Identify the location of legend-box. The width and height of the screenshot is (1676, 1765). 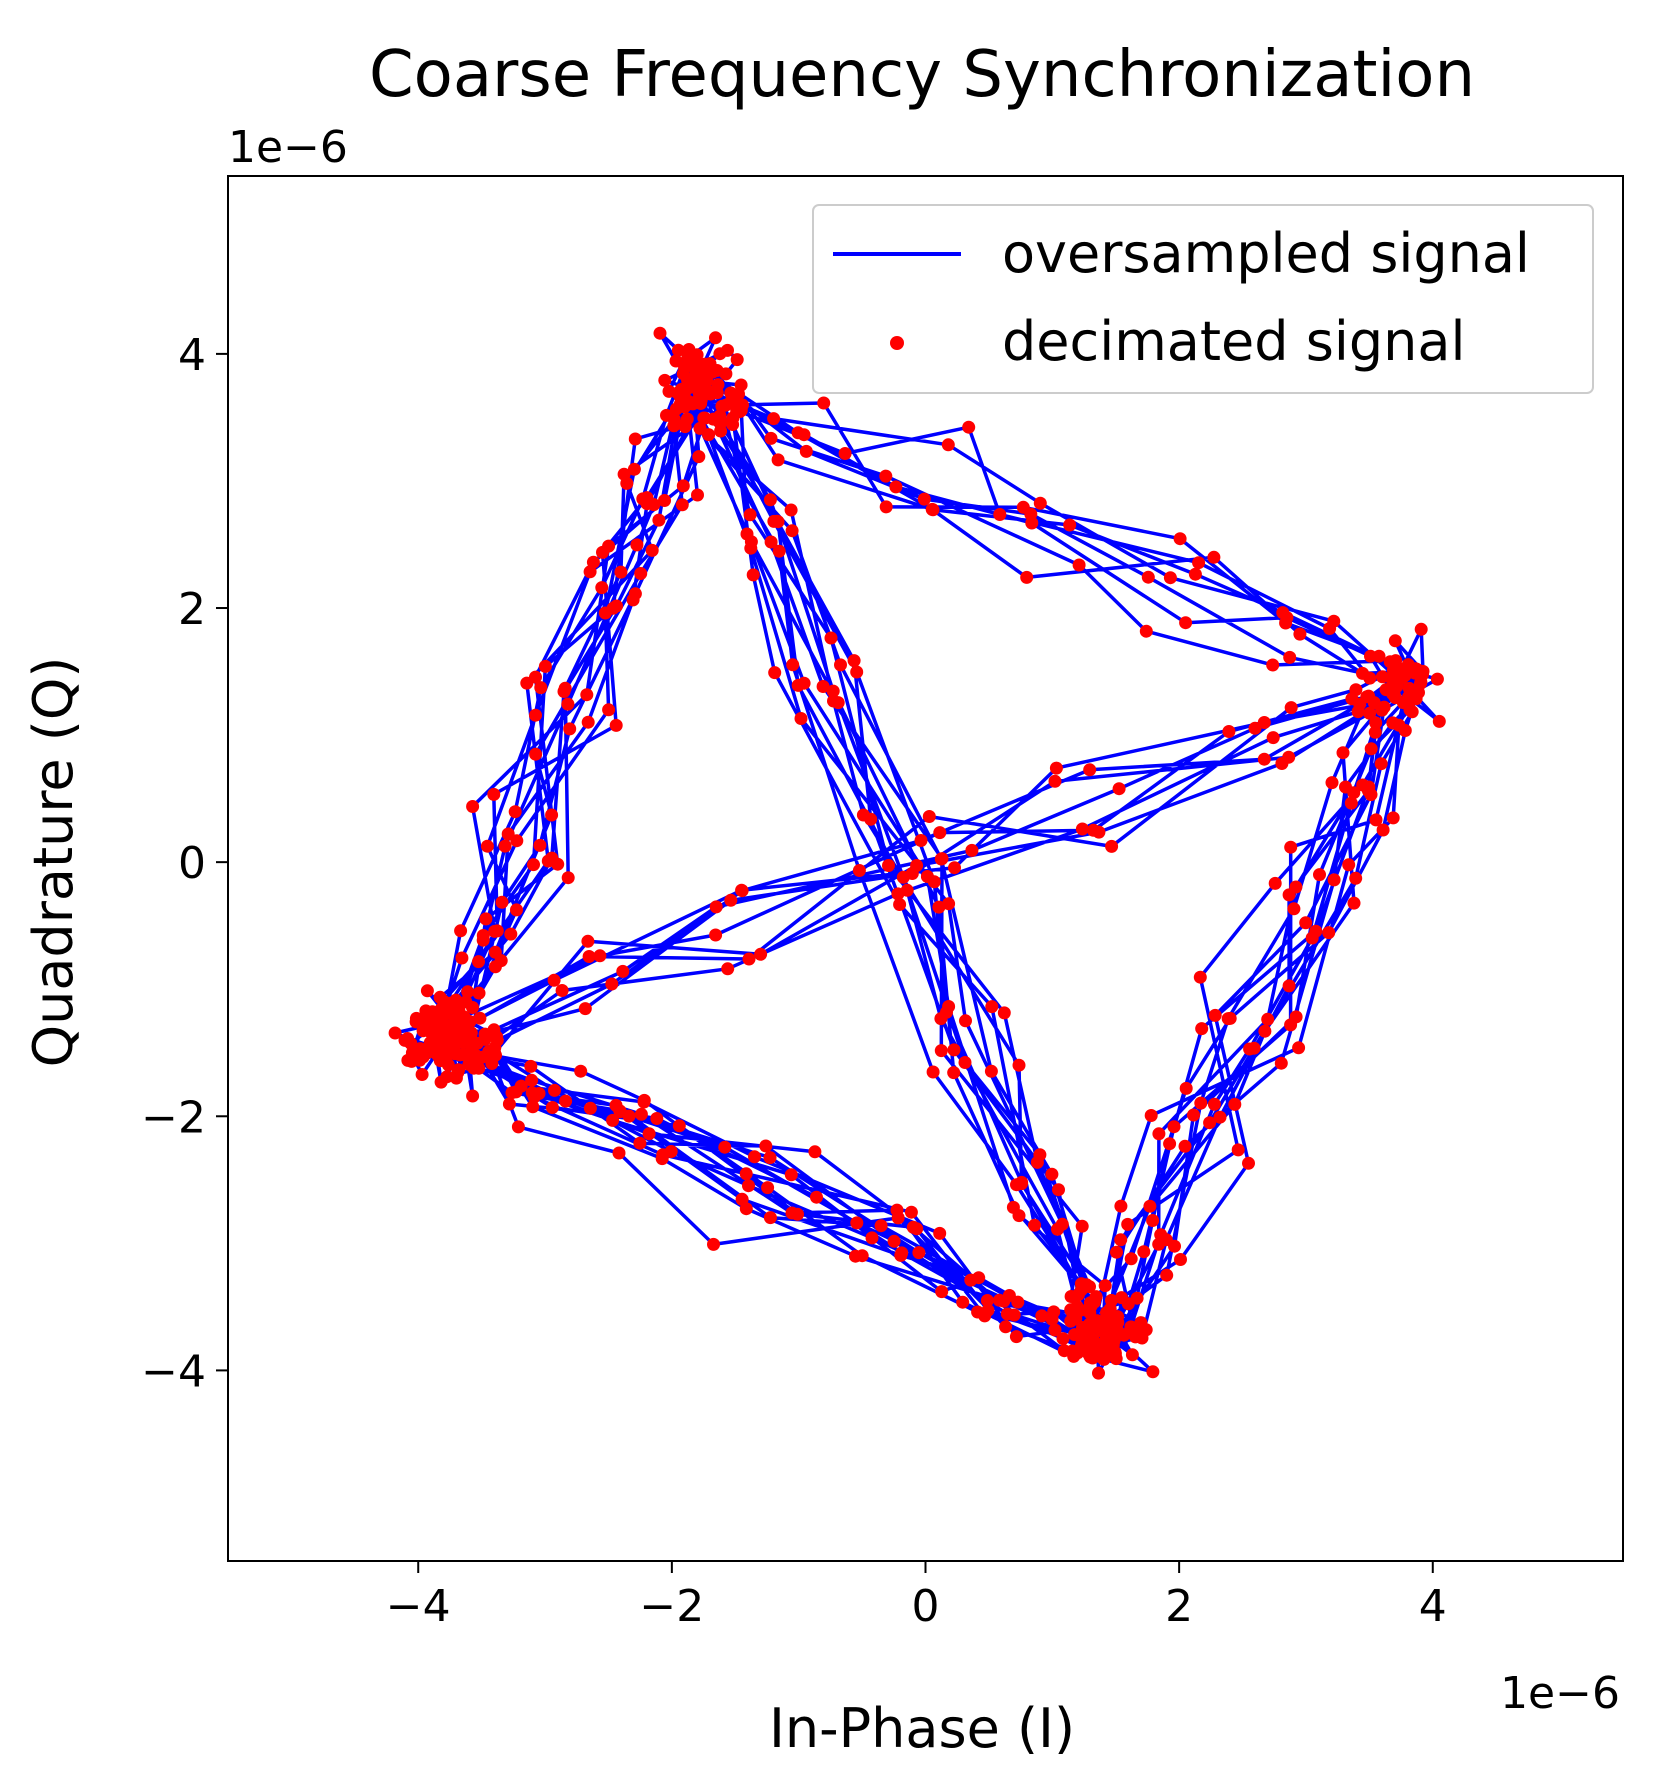
(1203, 299).